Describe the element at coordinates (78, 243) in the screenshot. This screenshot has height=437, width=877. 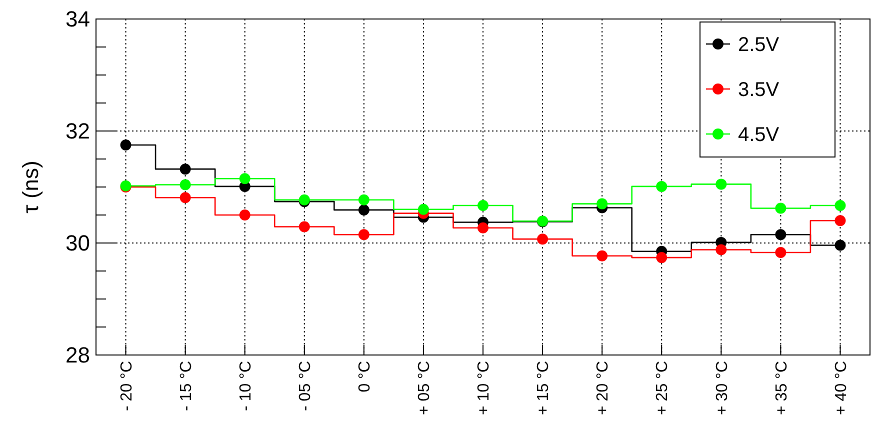
I see `y-tick-label: 30` at that location.